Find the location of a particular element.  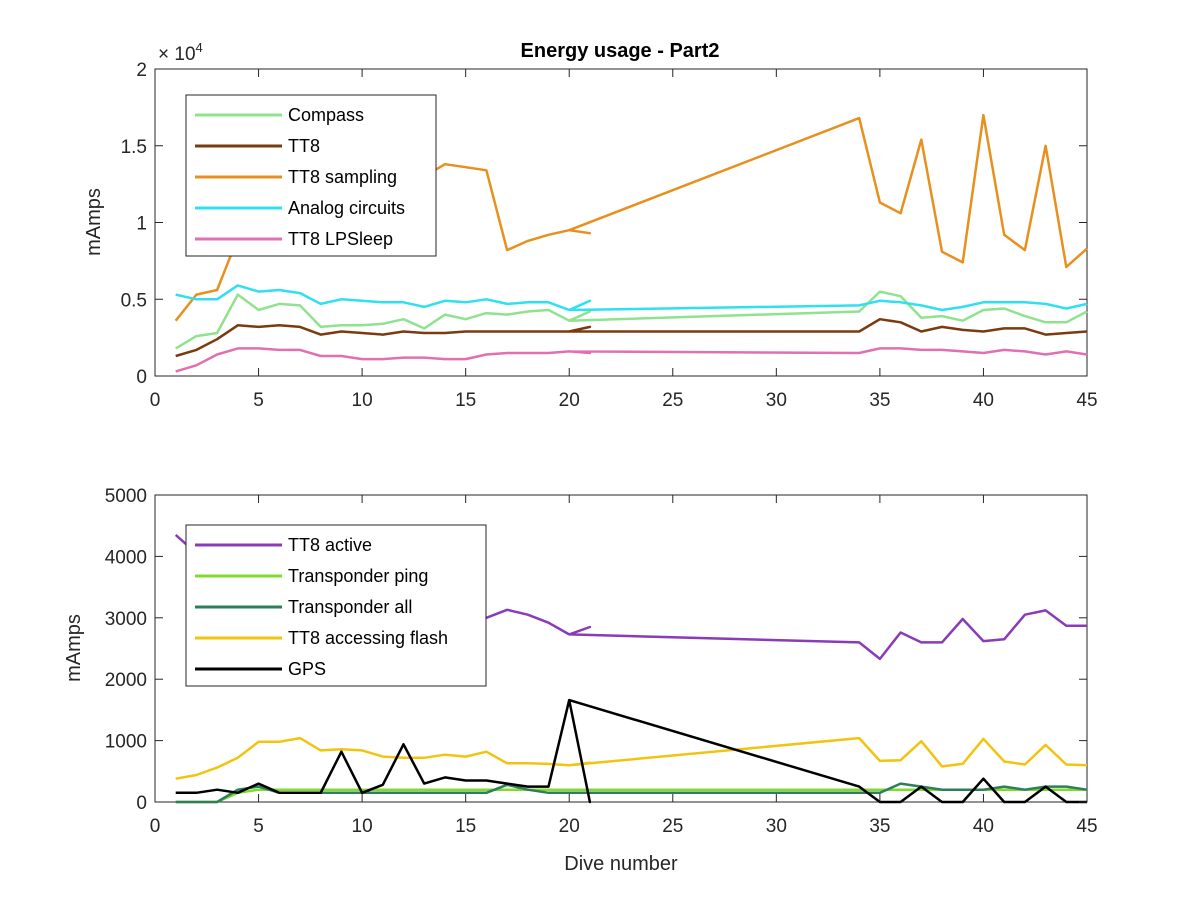

top-y-axis-label: mAmps is located at coordinates (94, 222).